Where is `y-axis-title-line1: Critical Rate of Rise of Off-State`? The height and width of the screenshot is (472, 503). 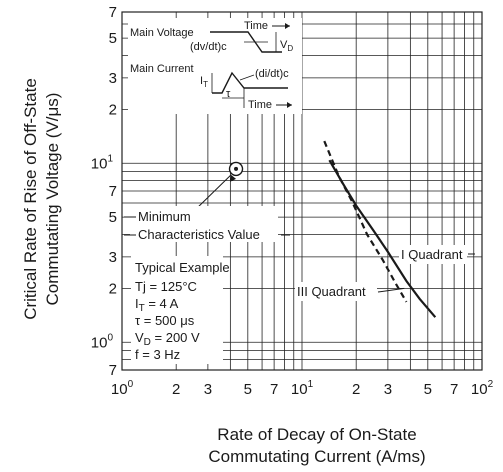
y-axis-title-line1: Critical Rate of Rise of Off-State is located at coordinates (30, 199).